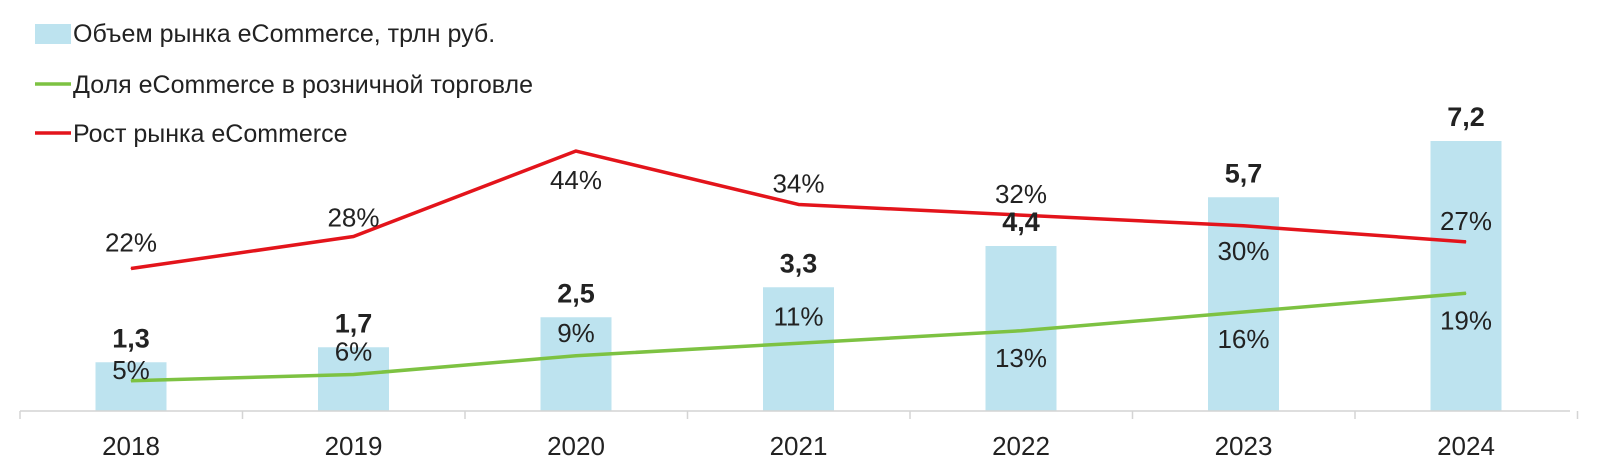 The image size is (1600, 471). I want to click on share-value-label: 16%, so click(1243, 339).